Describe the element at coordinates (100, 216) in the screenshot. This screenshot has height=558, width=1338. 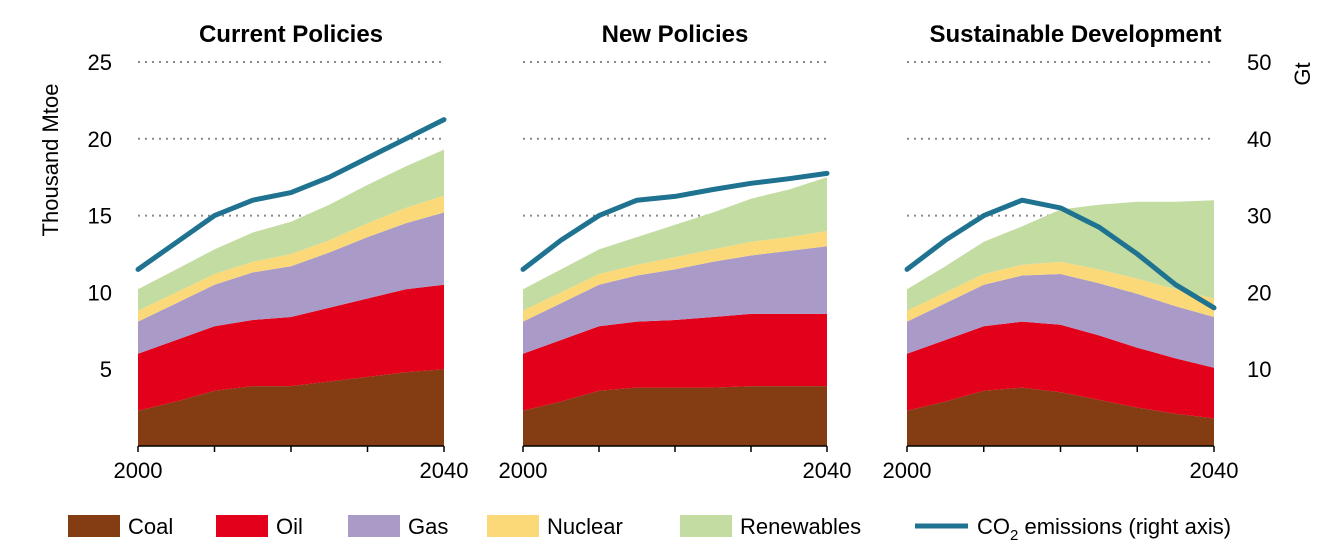
I see `y-tick-label: 15` at that location.